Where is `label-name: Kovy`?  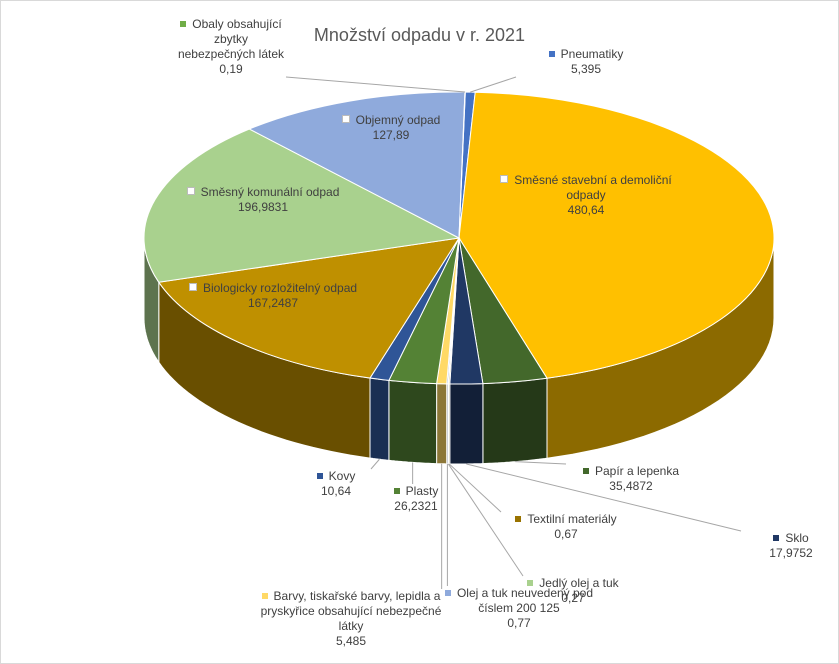 label-name: Kovy is located at coordinates (342, 476).